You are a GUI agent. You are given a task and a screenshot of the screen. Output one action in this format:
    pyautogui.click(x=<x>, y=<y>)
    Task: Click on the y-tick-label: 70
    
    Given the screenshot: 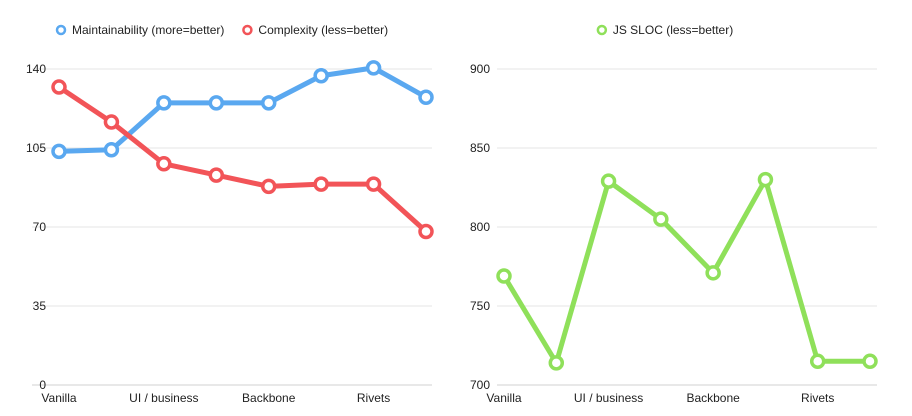 What is the action you would take?
    pyautogui.click(x=40, y=227)
    